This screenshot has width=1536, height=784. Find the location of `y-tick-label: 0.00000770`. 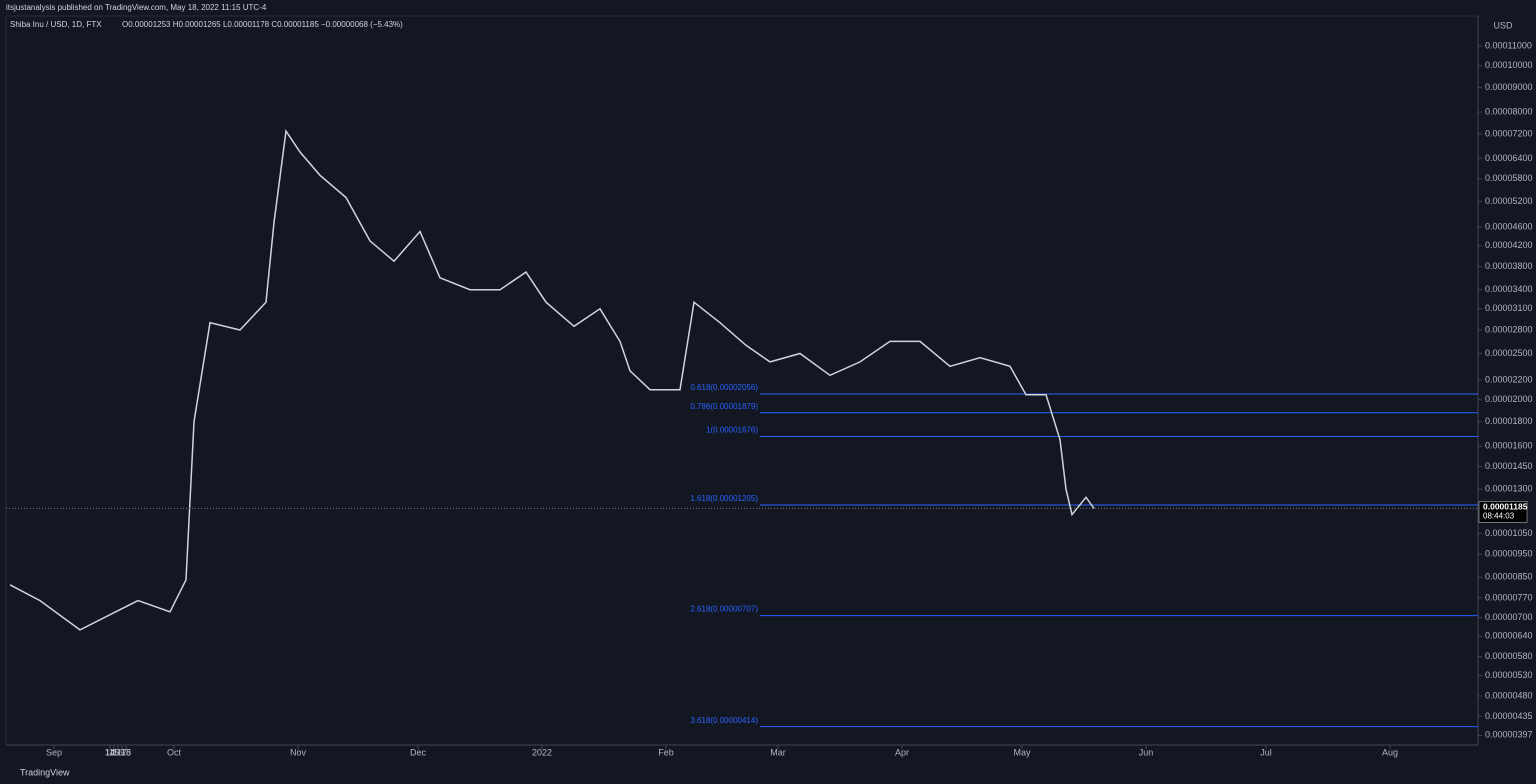

y-tick-label: 0.00000770 is located at coordinates (1509, 597).